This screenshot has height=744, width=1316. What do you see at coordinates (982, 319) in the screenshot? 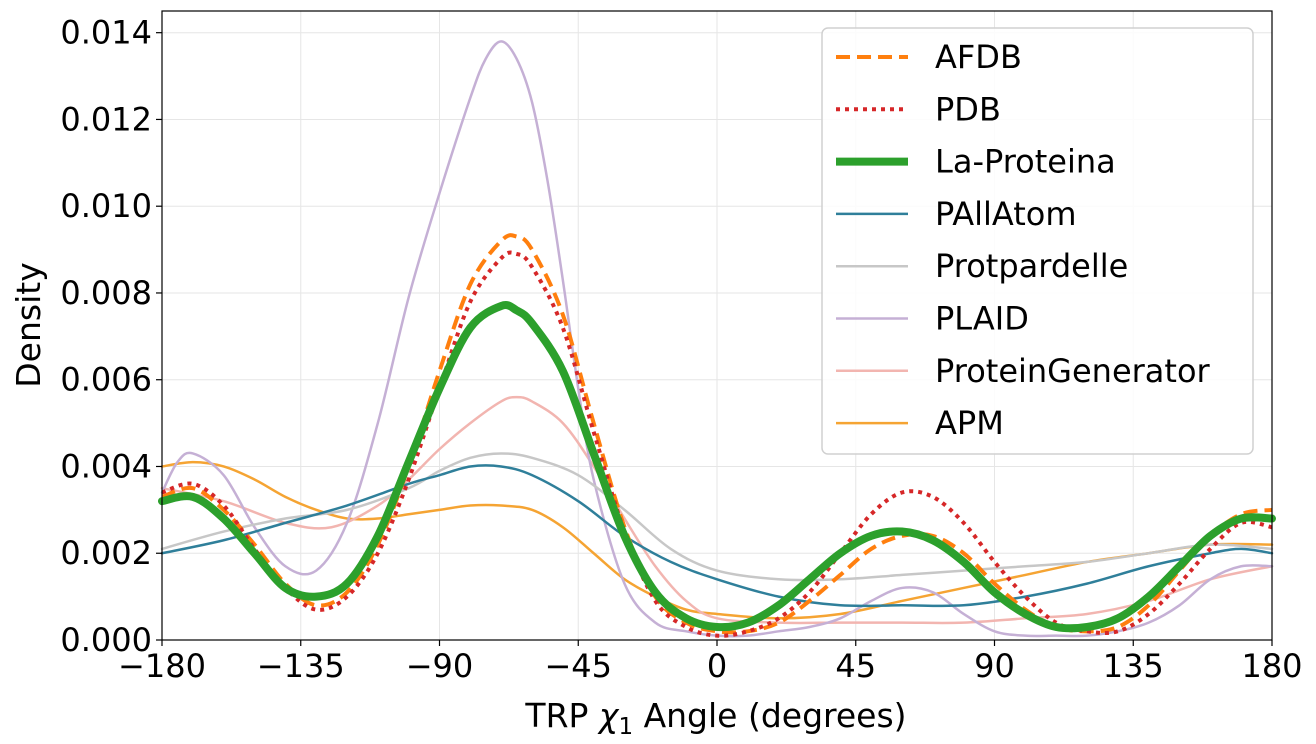
I see `legend-label: PLAID` at bounding box center [982, 319].